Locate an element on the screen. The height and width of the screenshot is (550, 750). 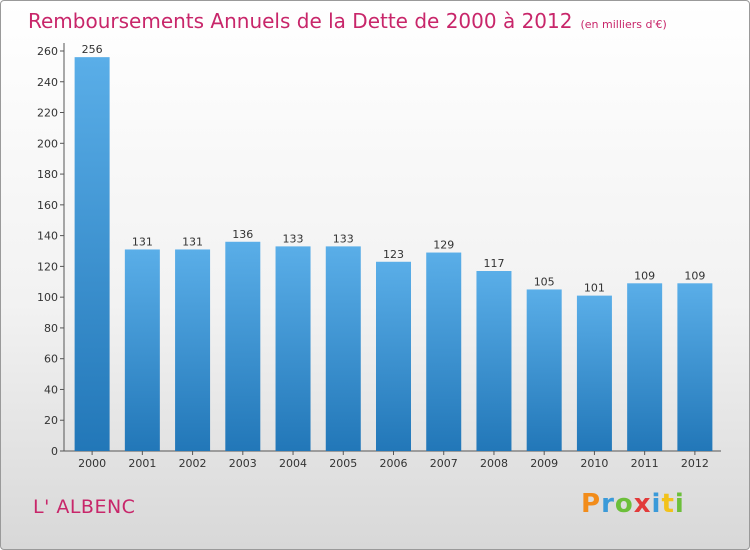
bar-value-label: 123 is located at coordinates (393, 254).